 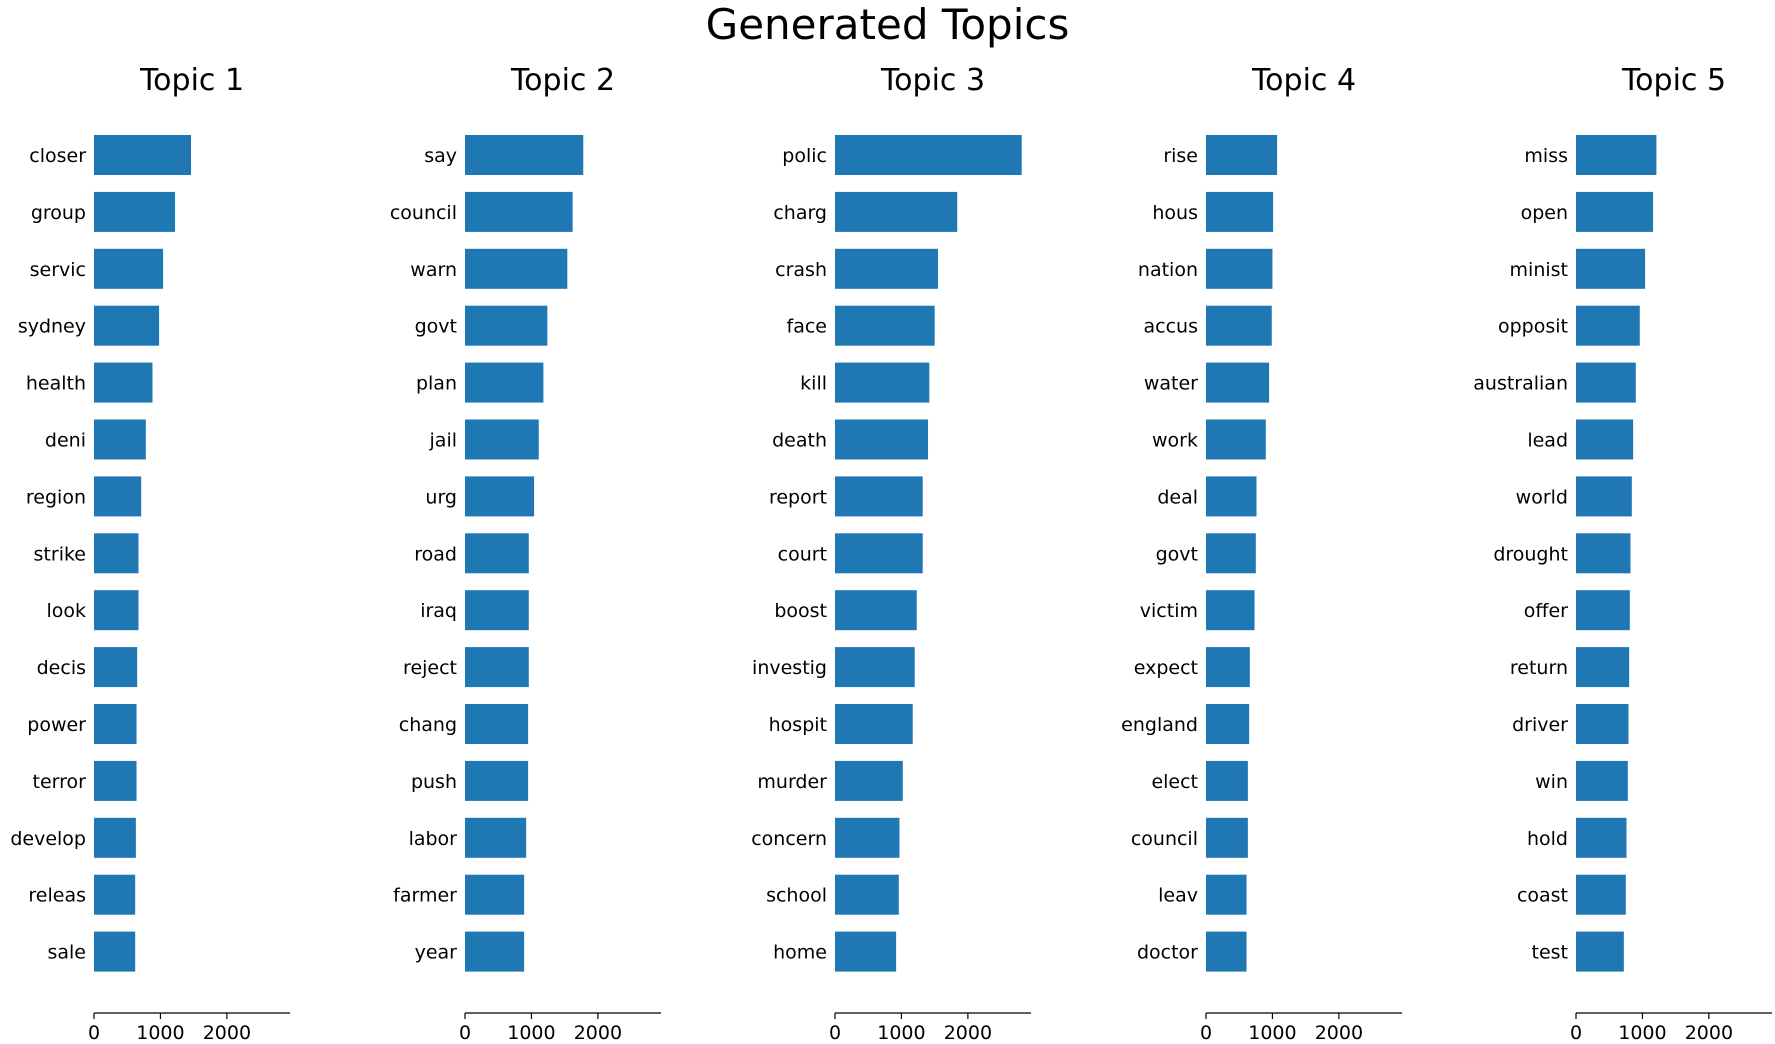 I want to click on category-label: health, so click(x=56, y=384).